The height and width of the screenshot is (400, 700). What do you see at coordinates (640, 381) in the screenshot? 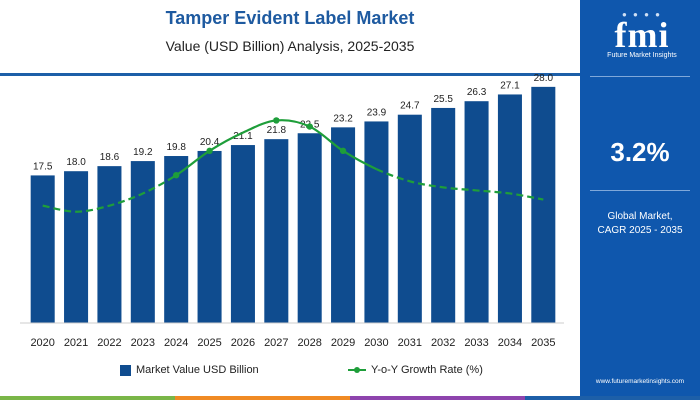
I see `website-link: www.futuremarketinsights.com` at bounding box center [640, 381].